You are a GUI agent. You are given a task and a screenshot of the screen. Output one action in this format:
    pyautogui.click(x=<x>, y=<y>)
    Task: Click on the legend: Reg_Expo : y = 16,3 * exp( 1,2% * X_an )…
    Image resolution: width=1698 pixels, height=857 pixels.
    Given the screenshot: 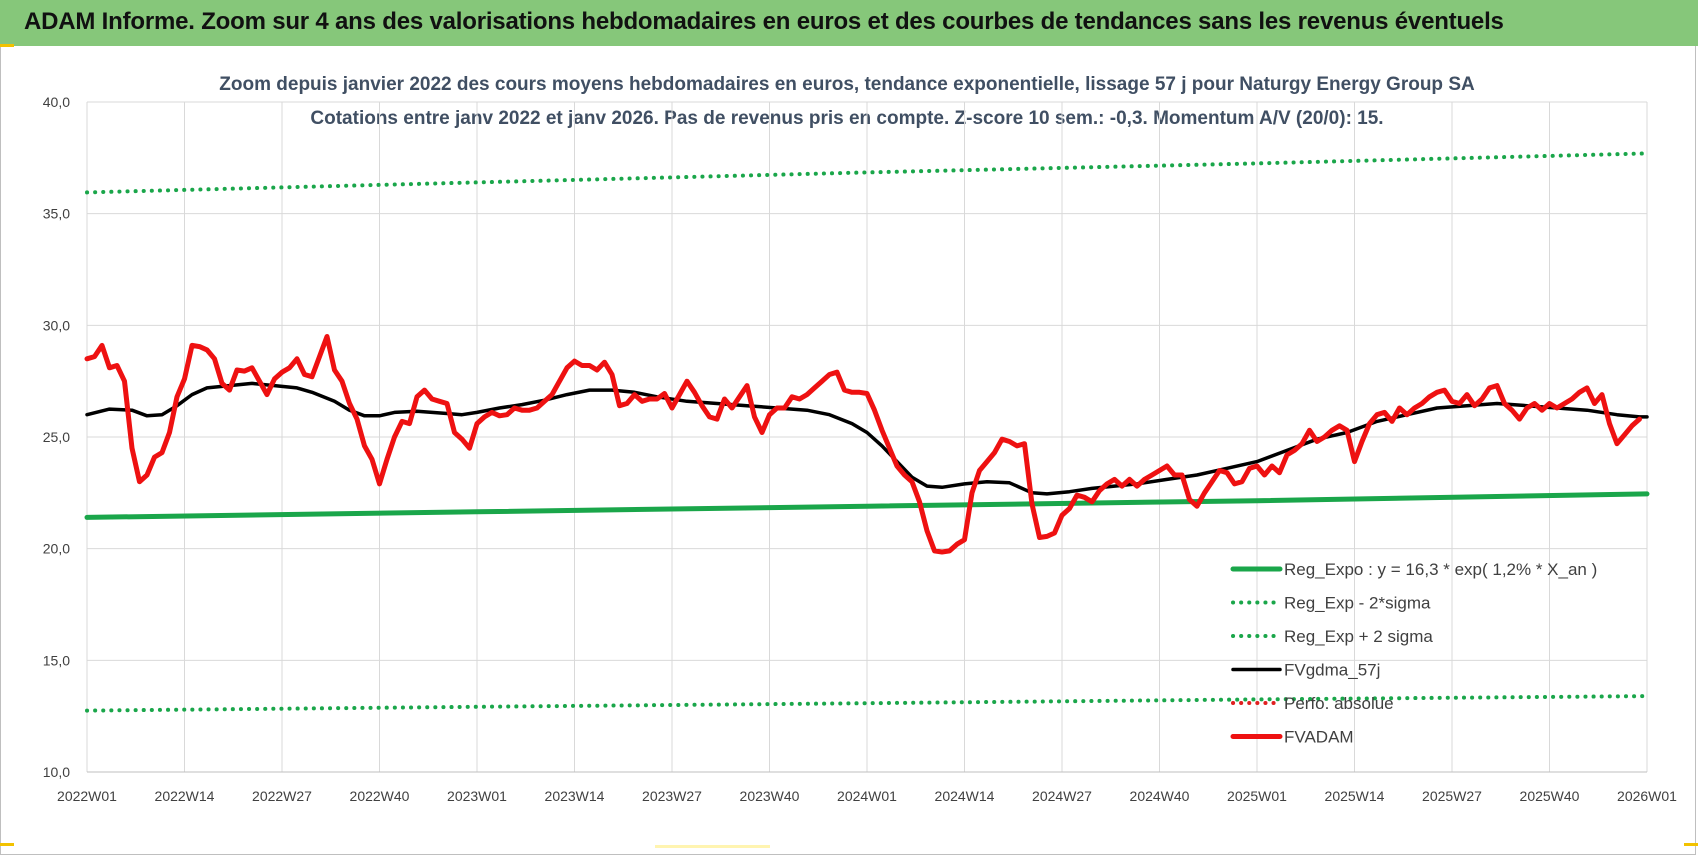 What is the action you would take?
    pyautogui.click(x=1413, y=653)
    